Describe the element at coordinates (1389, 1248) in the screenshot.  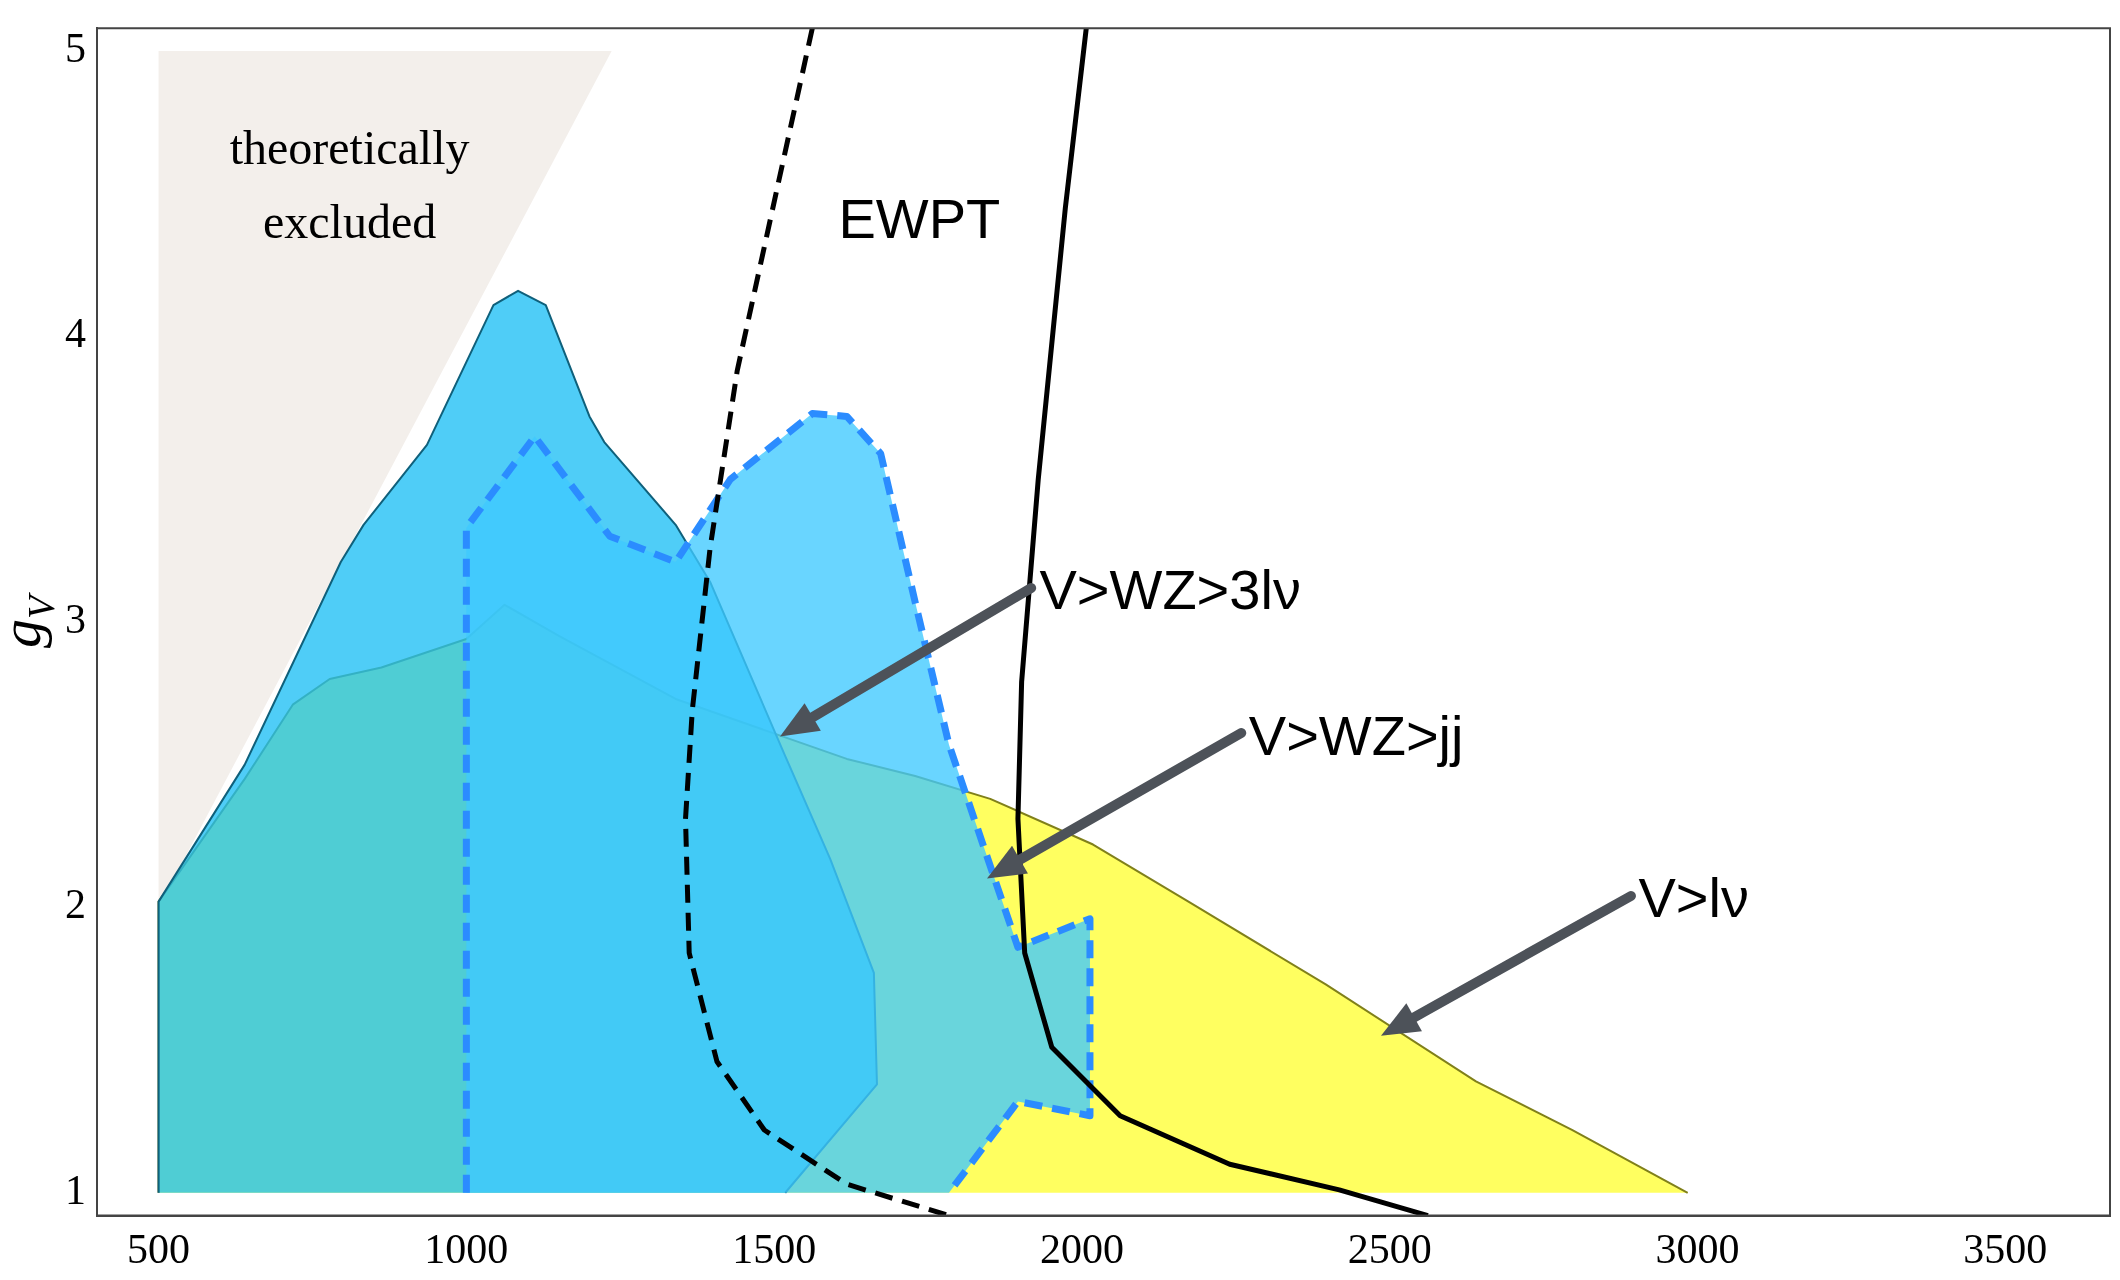
I see `x-tick-label: 2500` at that location.